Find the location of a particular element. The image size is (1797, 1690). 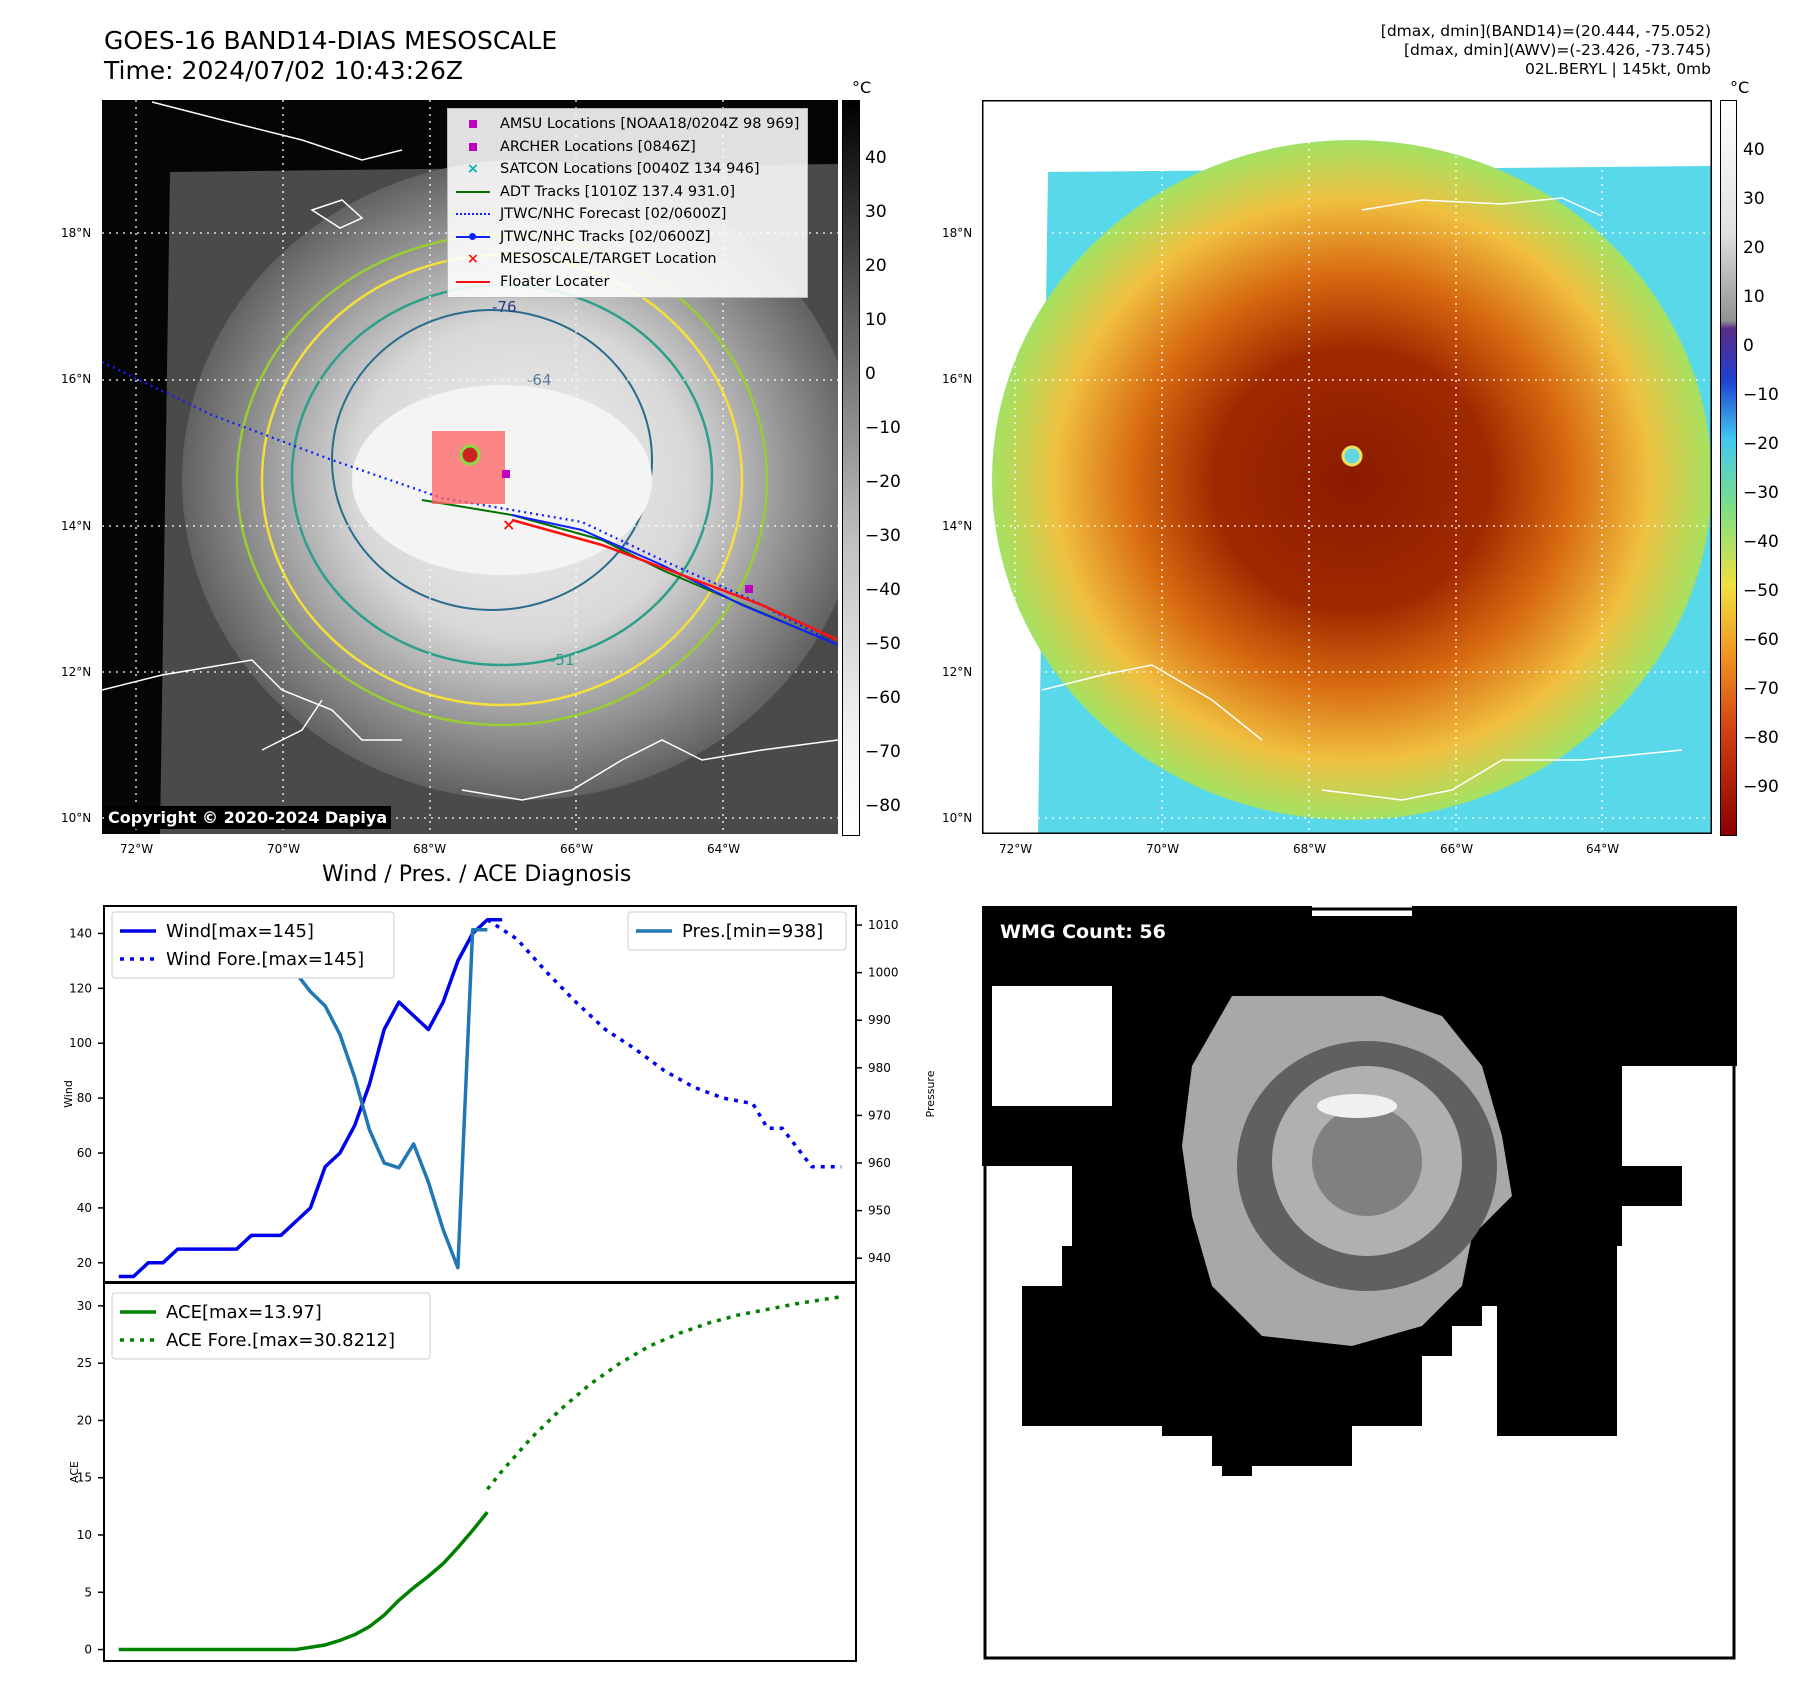

legend-item-forecast: JTWC/NHC Forecast [02/0600Z] is located at coordinates (627, 214).